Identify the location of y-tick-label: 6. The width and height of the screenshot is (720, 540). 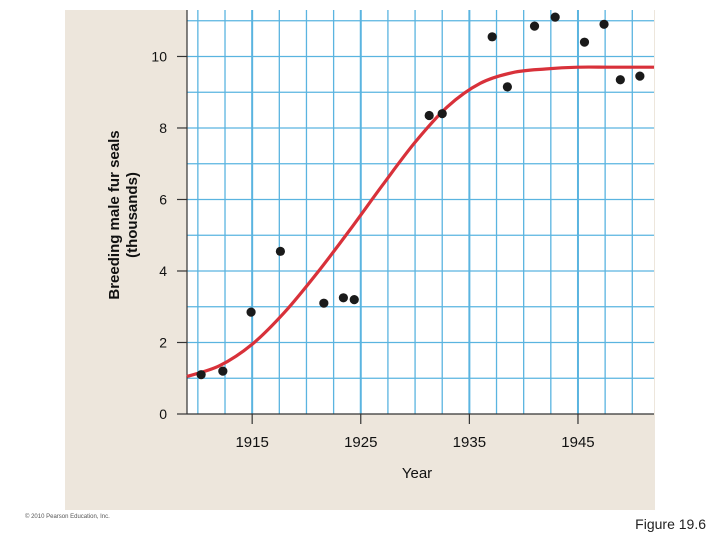
(163, 199).